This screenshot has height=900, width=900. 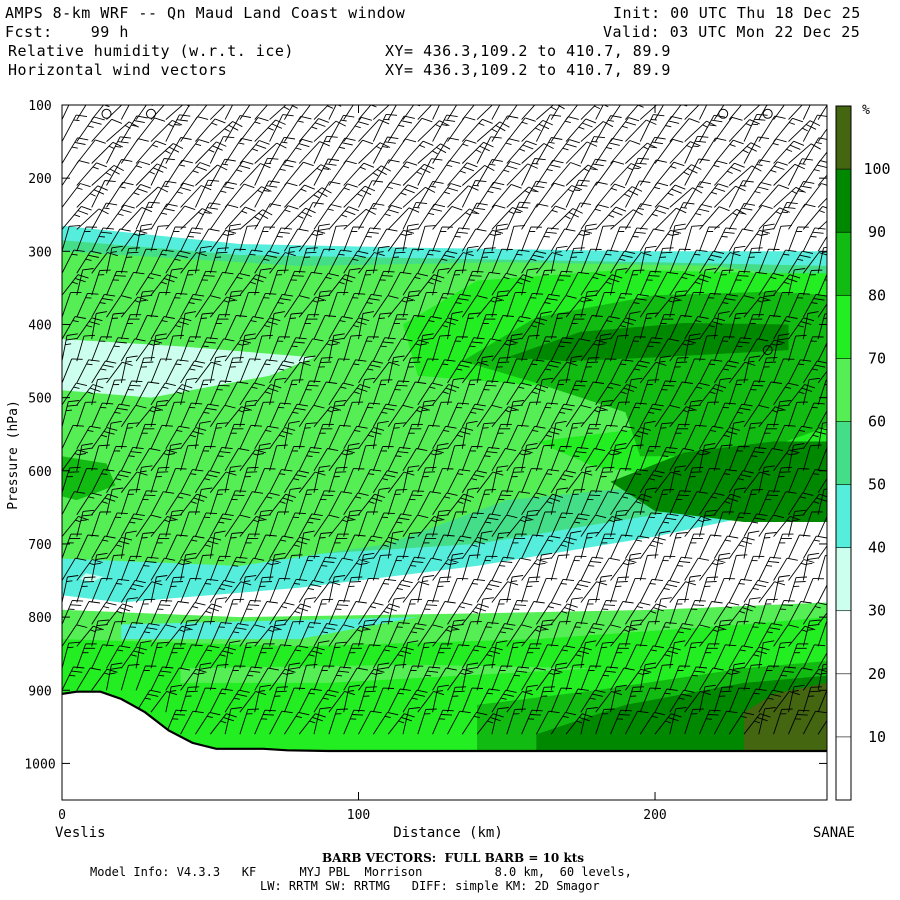 I want to click on colorbar-frame, so click(x=843, y=453).